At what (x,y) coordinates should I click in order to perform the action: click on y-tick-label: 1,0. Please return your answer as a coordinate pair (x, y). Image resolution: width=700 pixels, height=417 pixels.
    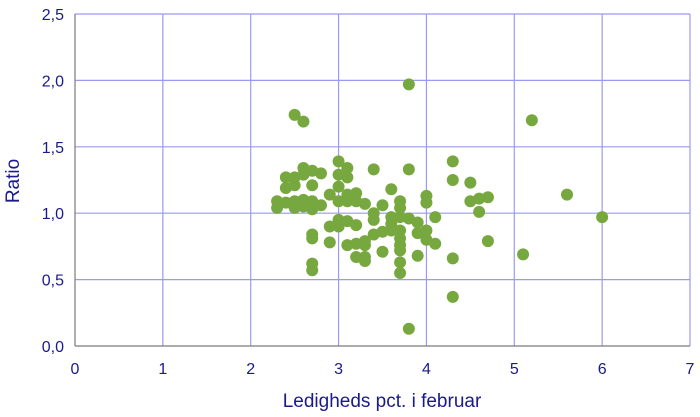
    Looking at the image, I should click on (53, 214).